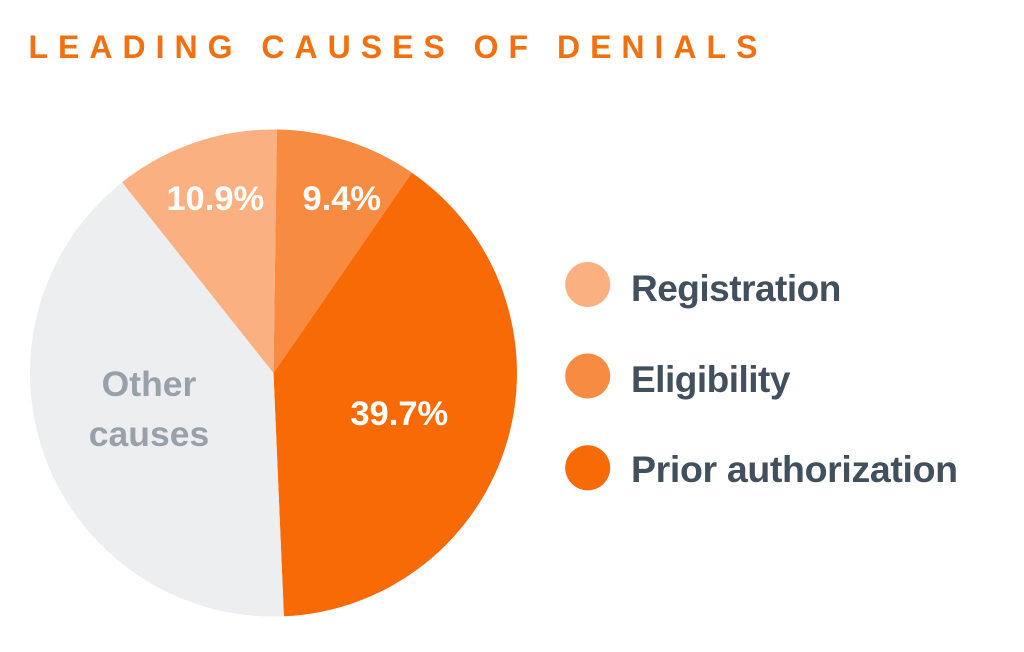 Image resolution: width=1024 pixels, height=652 pixels. What do you see at coordinates (149, 384) in the screenshot?
I see `svg-text: Other` at bounding box center [149, 384].